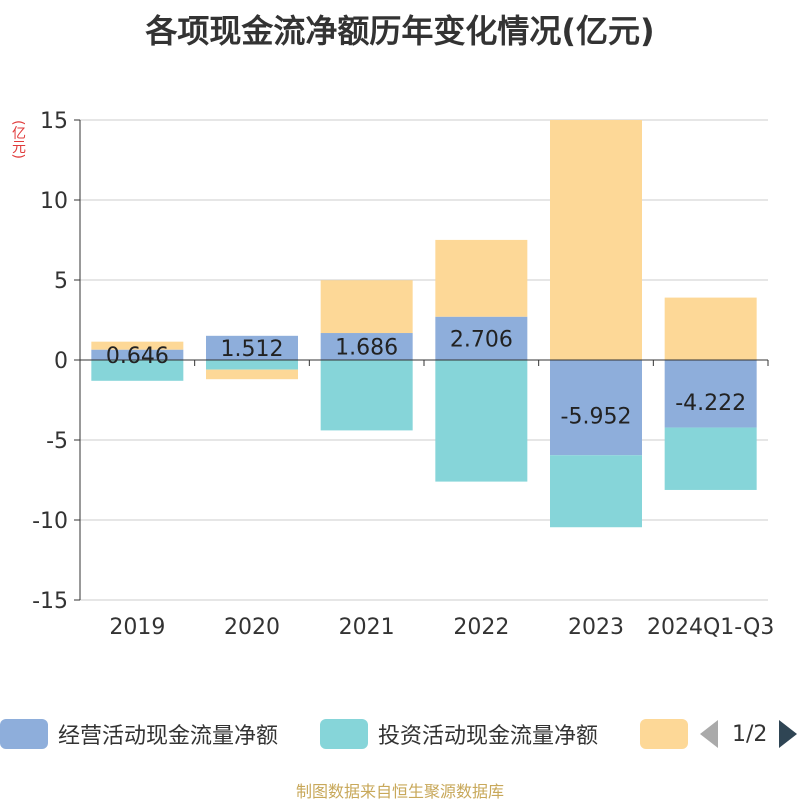  I want to click on chart-title: 各项现金流净额历年变化情况(亿元), so click(400, 31).